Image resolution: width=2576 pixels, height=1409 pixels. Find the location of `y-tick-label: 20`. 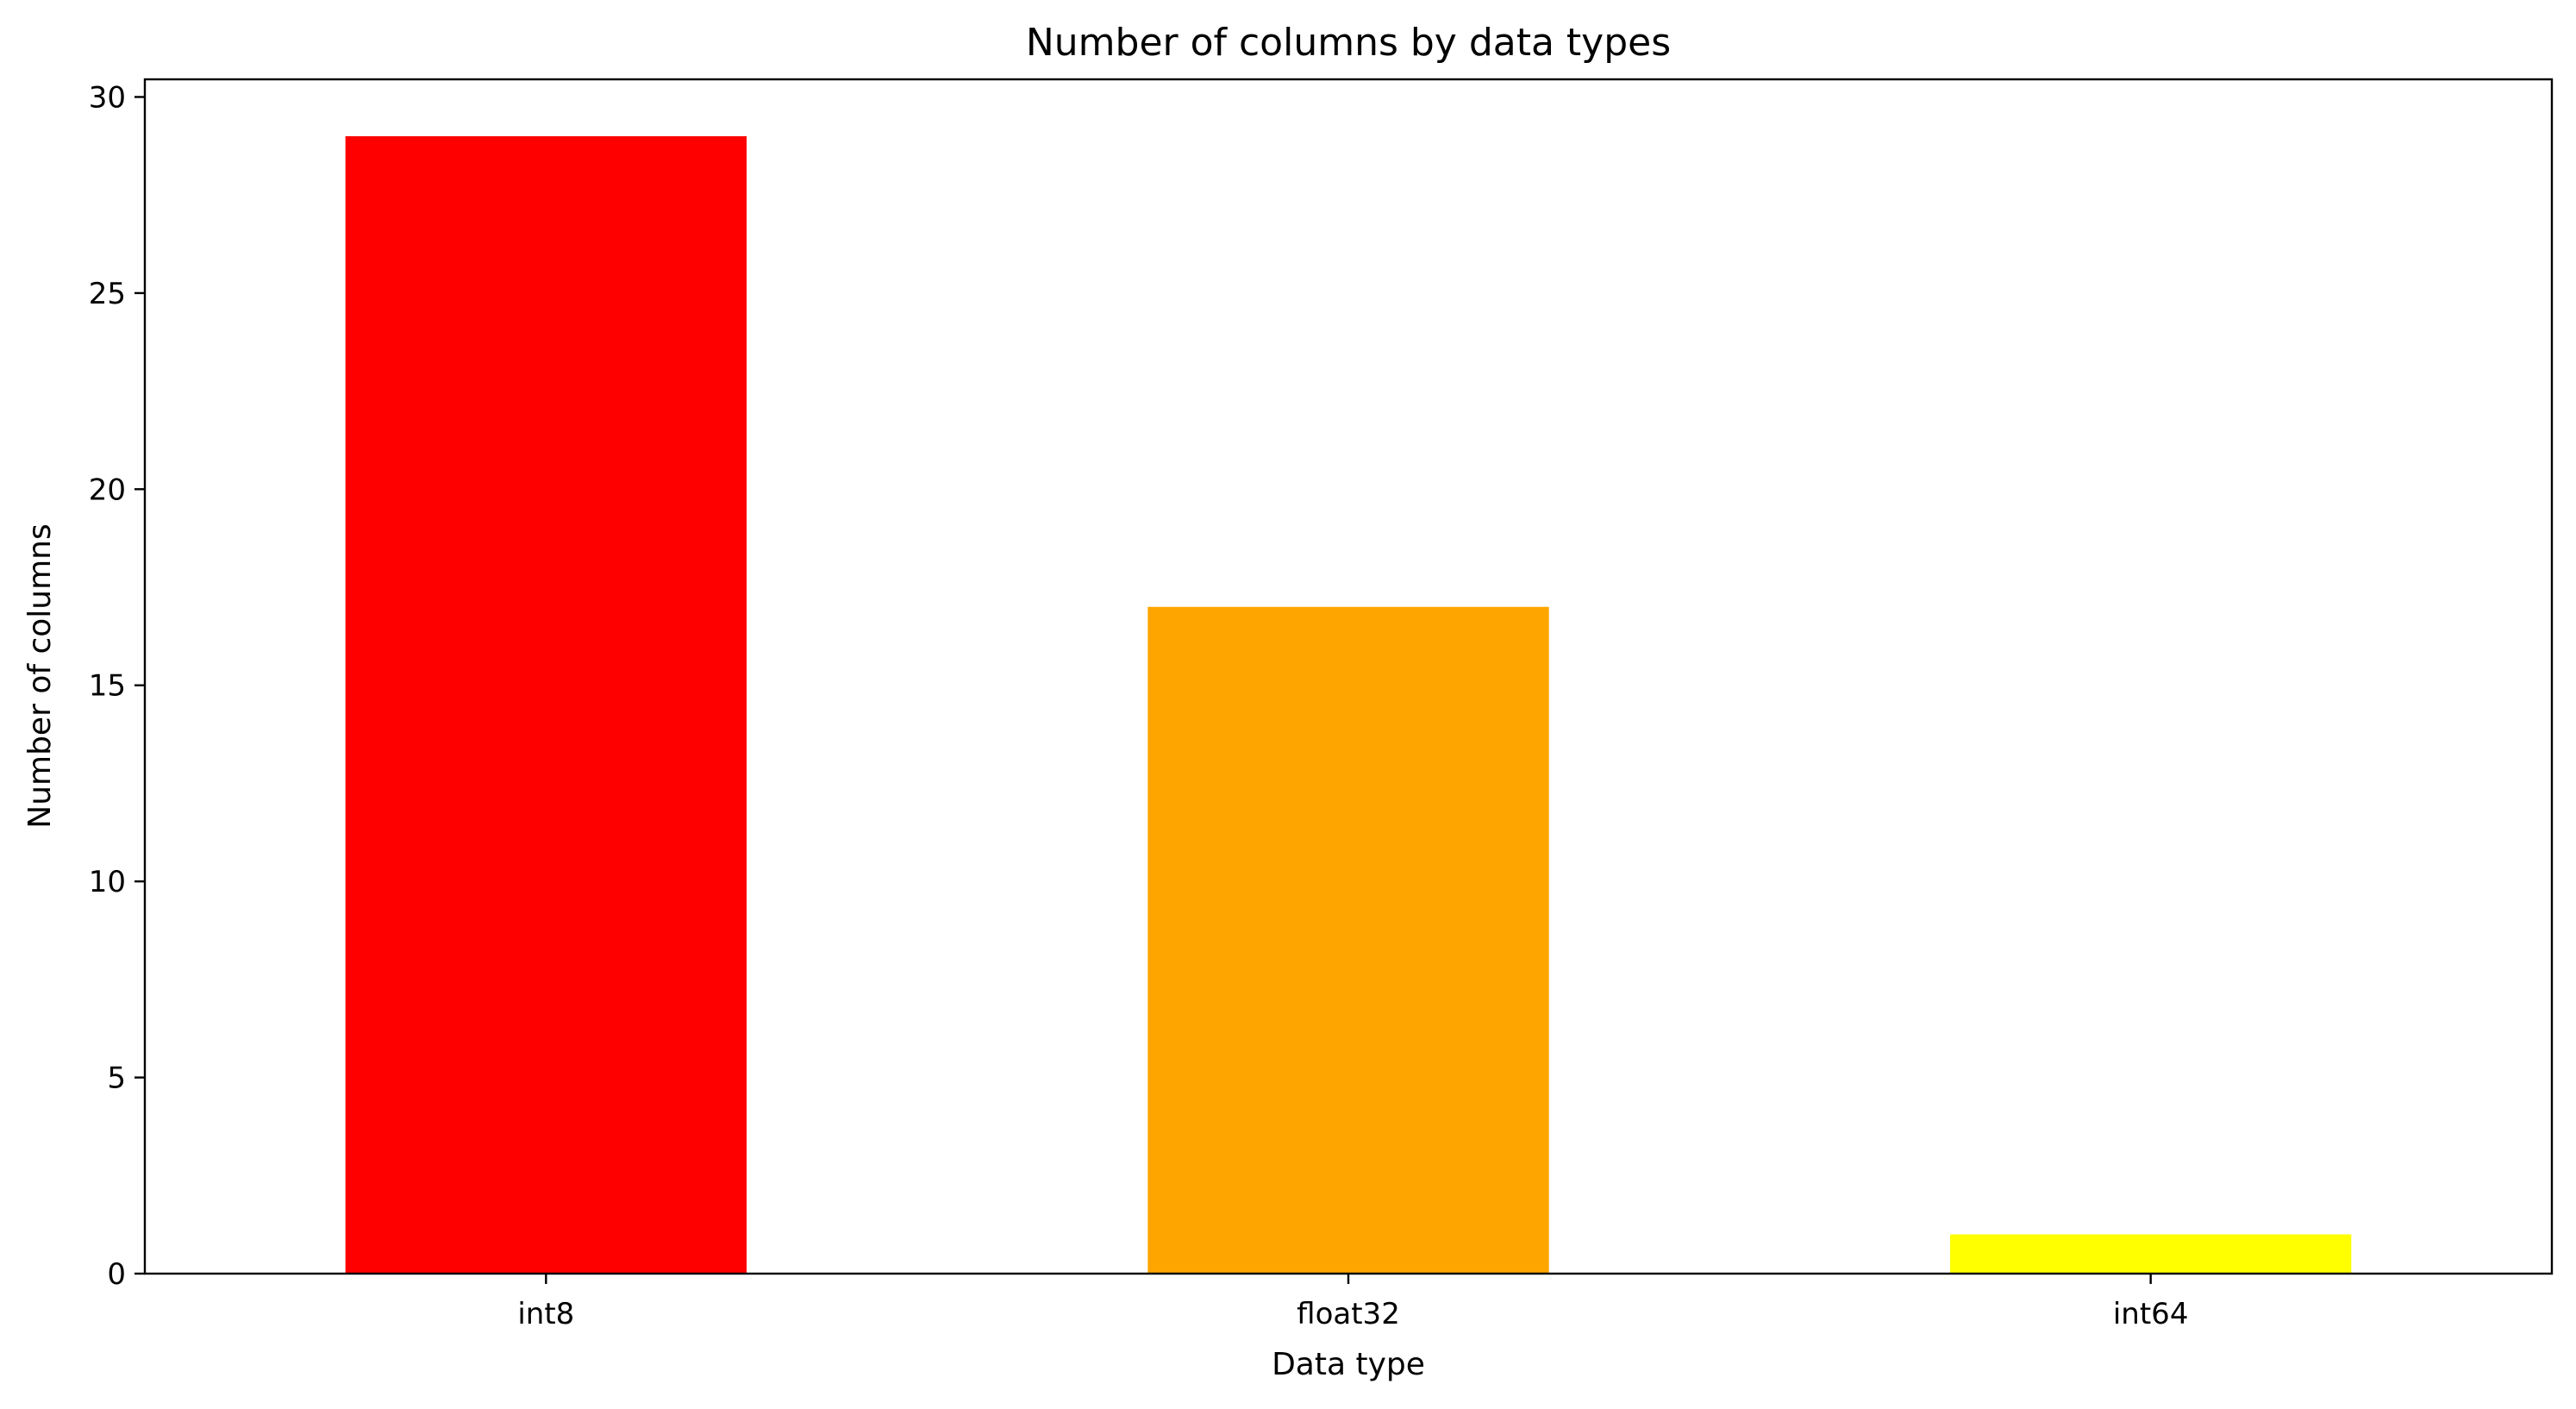

y-tick-label: 20 is located at coordinates (108, 490).